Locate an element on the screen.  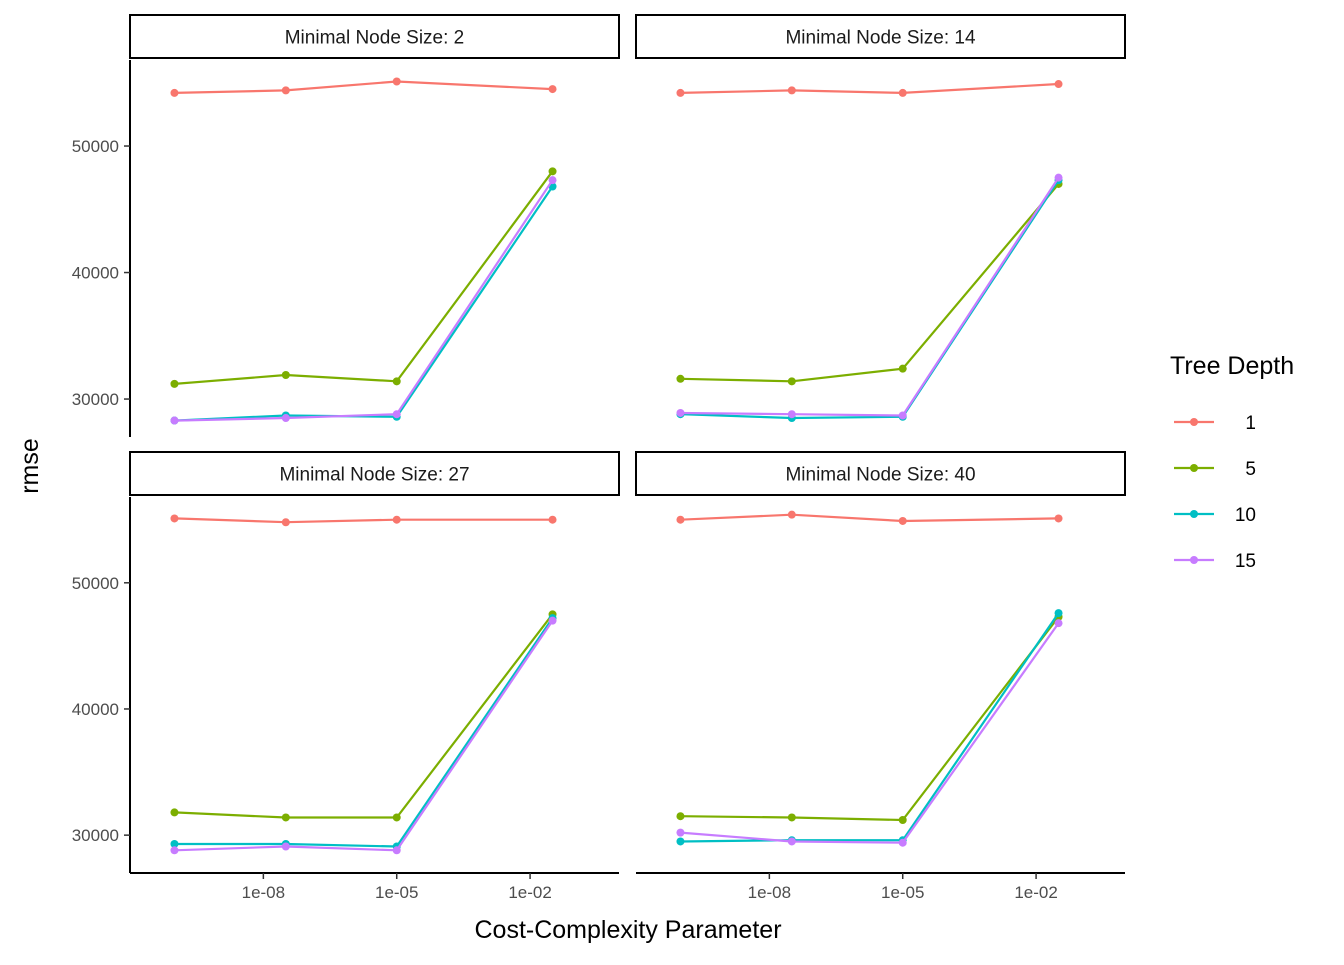
facet-strip: Minimal Node Size: 27 is located at coordinates (374, 473).